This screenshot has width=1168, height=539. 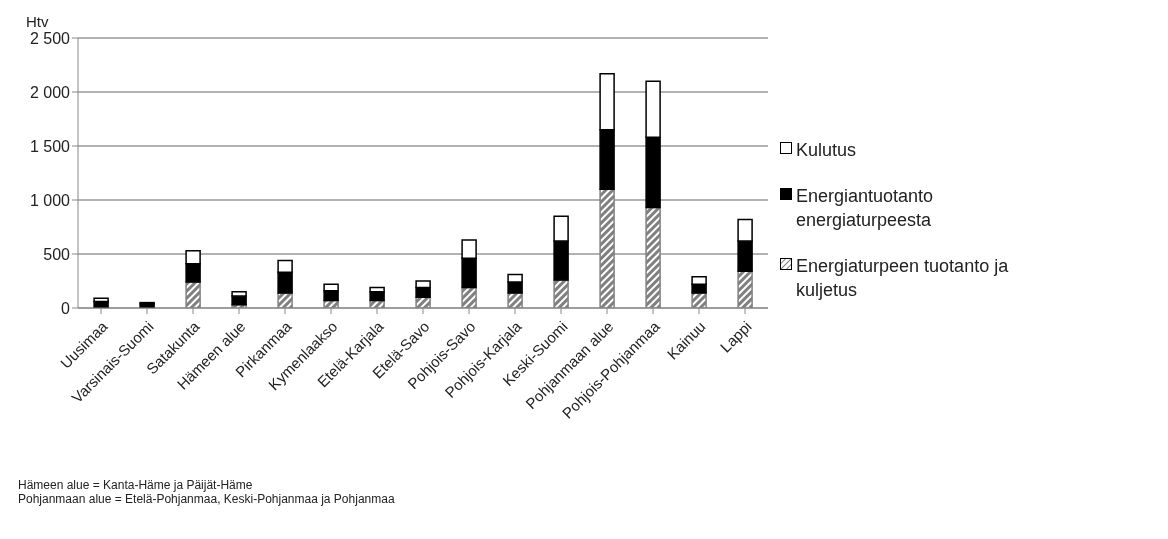 What do you see at coordinates (50, 92) in the screenshot?
I see `y-tick-label: 2 000` at bounding box center [50, 92].